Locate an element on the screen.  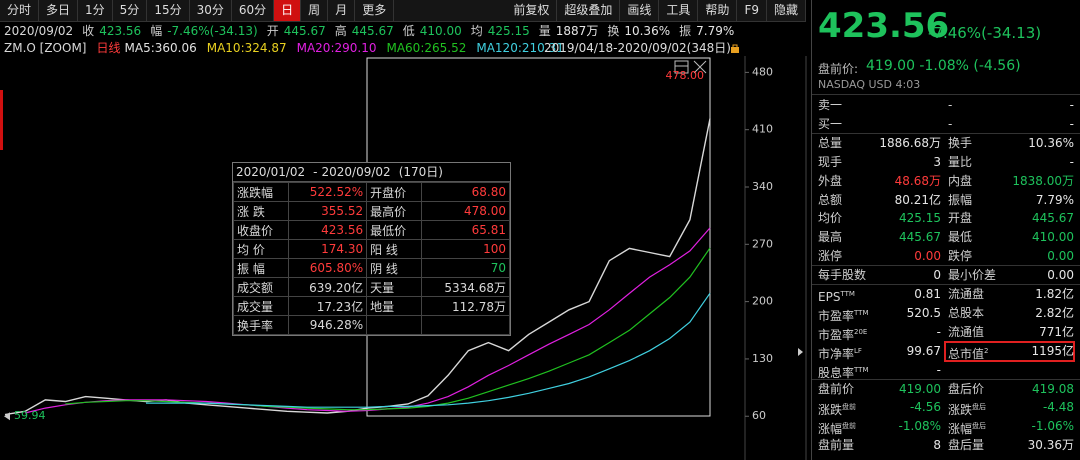
quote-value: 7.79% is located at coordinates (715, 31).